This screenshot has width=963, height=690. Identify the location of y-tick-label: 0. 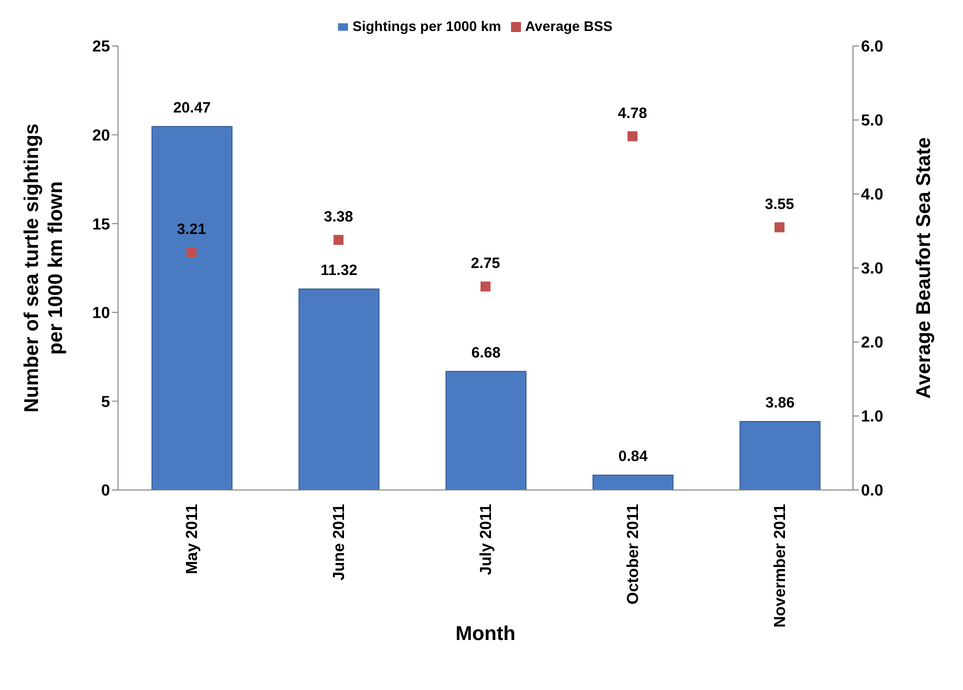
(105, 491).